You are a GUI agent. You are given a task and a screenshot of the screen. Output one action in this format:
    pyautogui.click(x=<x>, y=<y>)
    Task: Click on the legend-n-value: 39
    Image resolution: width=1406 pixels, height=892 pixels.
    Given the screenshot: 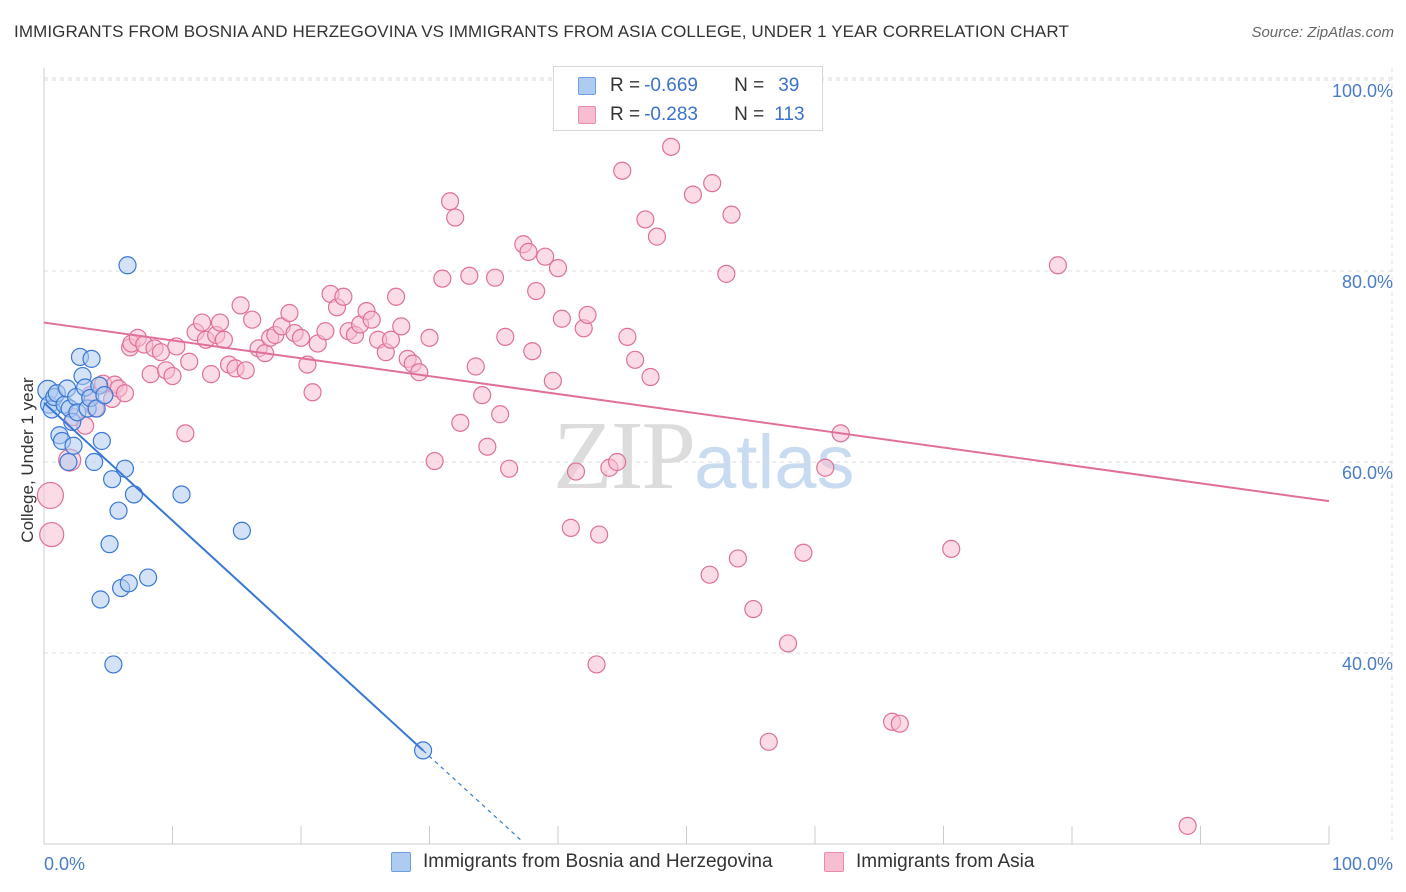 What is the action you would take?
    pyautogui.click(x=789, y=85)
    